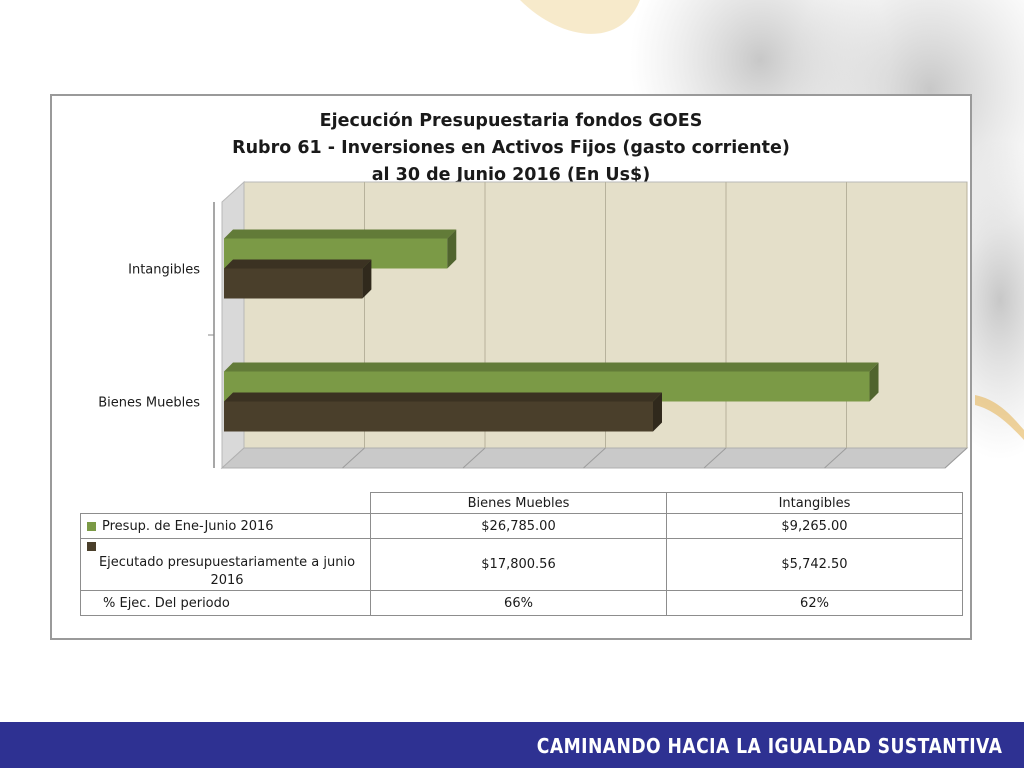 The image size is (1024, 770). What do you see at coordinates (518, 603) in the screenshot?
I see `table-cell: 66%` at bounding box center [518, 603].